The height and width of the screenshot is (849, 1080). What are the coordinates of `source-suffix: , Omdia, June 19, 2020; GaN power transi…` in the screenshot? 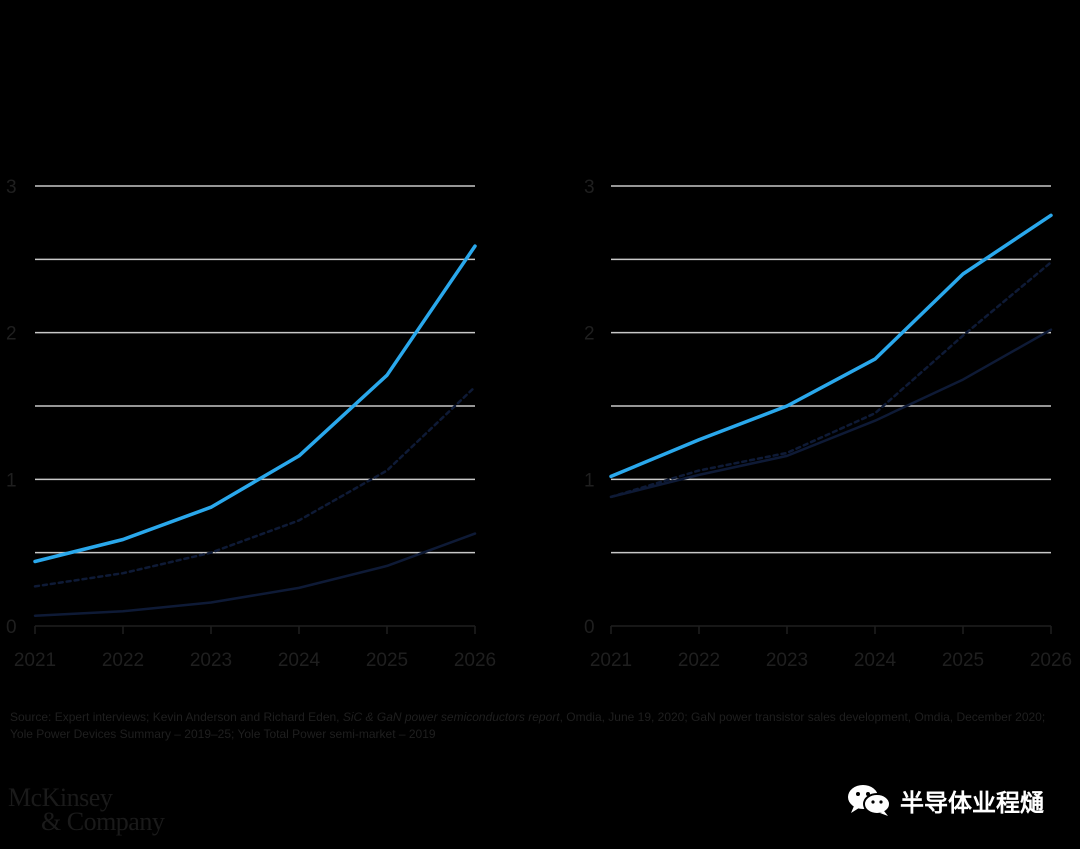 It's located at (528, 725).